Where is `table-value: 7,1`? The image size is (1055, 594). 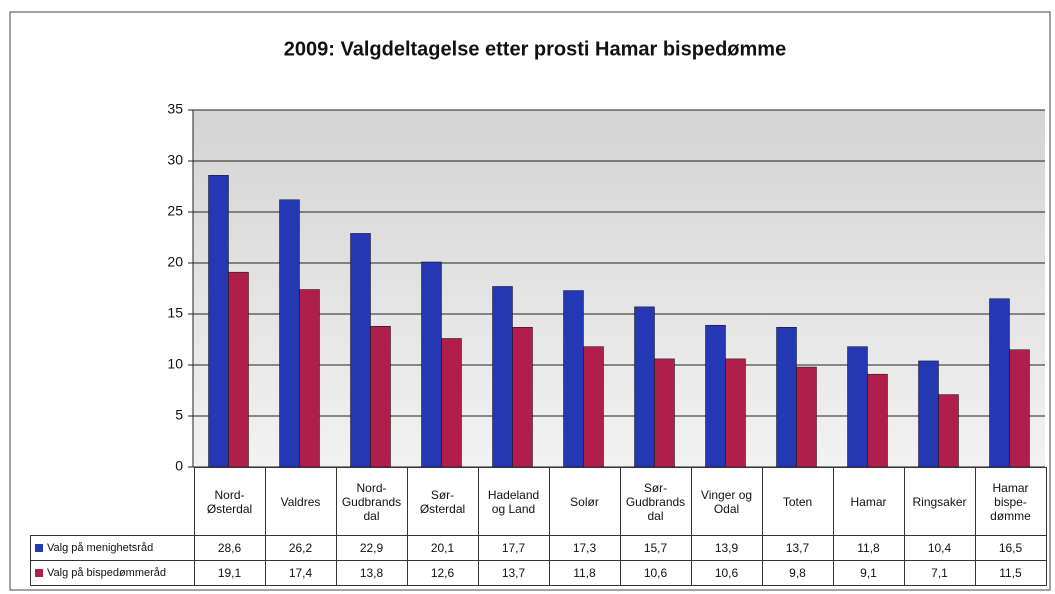 table-value: 7,1 is located at coordinates (939, 573).